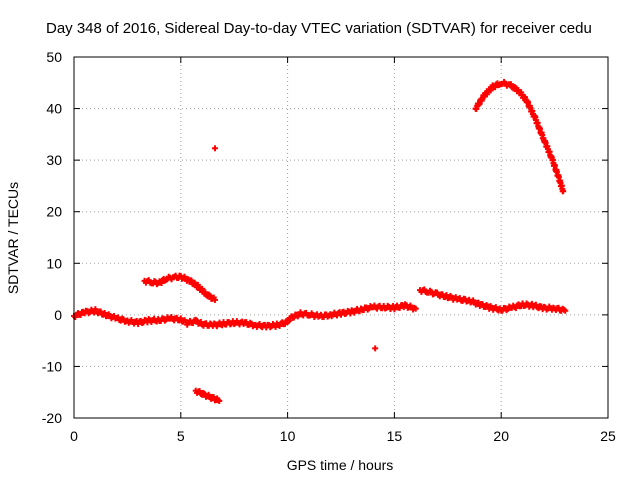 Image resolution: width=640 pixels, height=480 pixels. What do you see at coordinates (54, 263) in the screenshot?
I see `y-tick-label: 10` at bounding box center [54, 263].